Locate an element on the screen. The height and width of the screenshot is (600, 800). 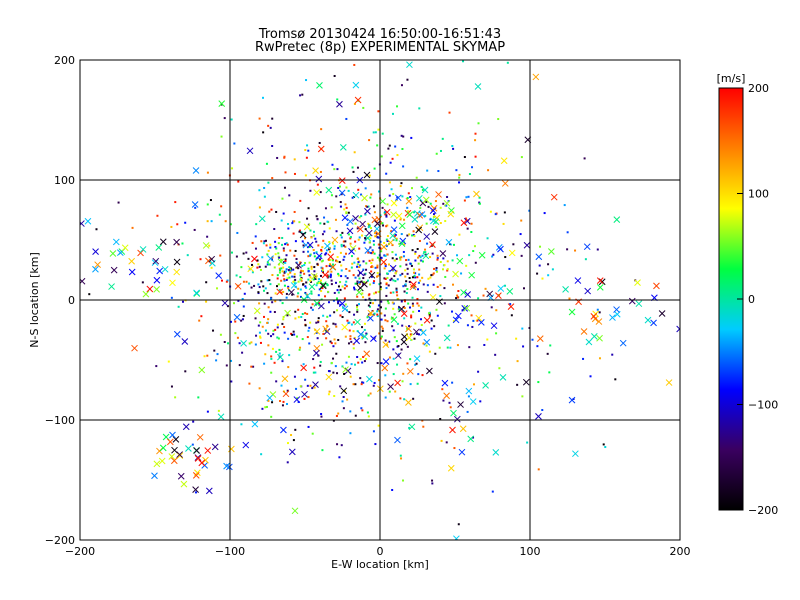
y-tick-label: 0 is located at coordinates (71, 300).